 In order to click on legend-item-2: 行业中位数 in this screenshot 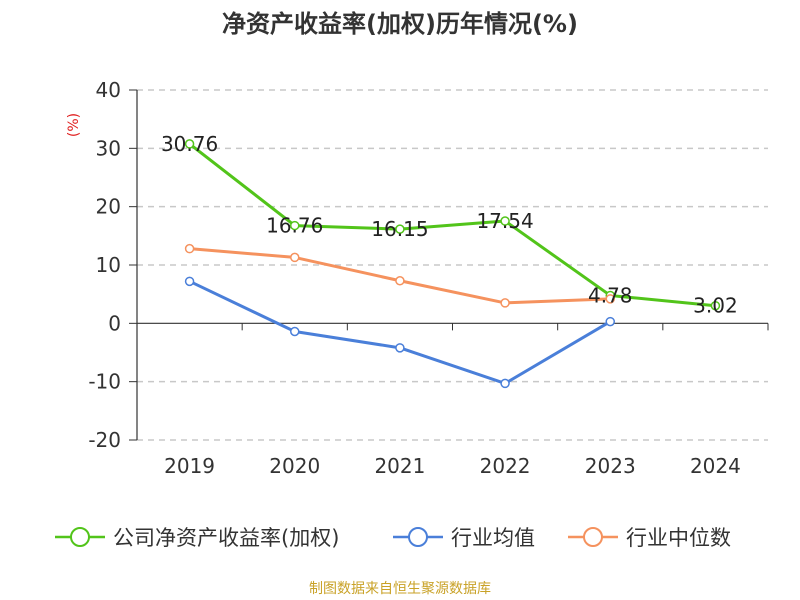, I will do `click(649, 538)`.